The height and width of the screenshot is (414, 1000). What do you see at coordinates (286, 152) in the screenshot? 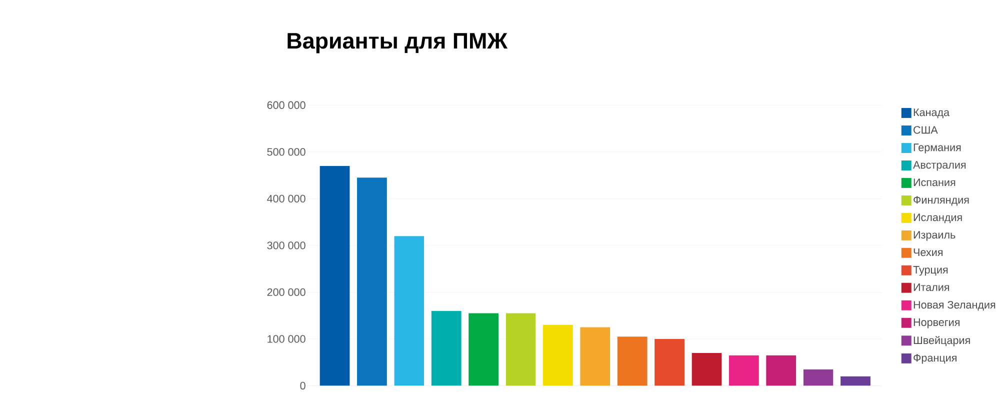
I see `y-tick-label: 500 000` at bounding box center [286, 152].